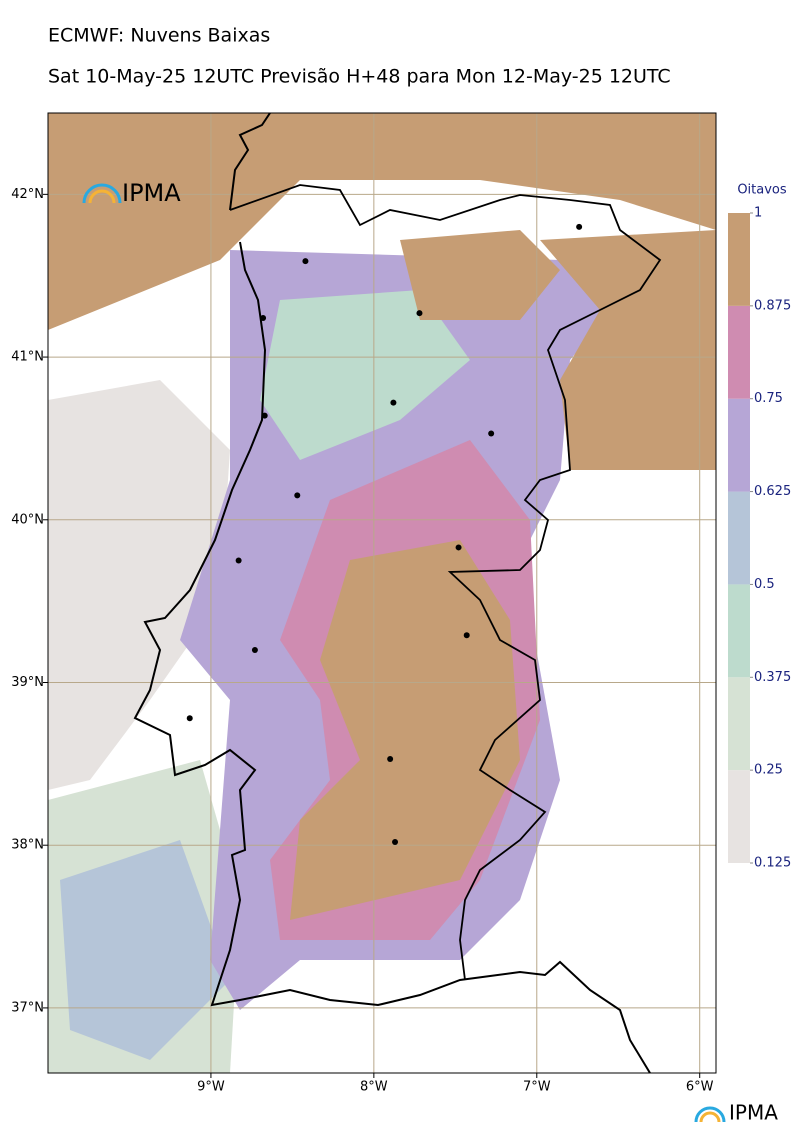 Image resolution: width=800 pixels, height=1131 pixels. Describe the element at coordinates (764, 584) in the screenshot. I see `colorbar-tick-label: 0.5` at that location.